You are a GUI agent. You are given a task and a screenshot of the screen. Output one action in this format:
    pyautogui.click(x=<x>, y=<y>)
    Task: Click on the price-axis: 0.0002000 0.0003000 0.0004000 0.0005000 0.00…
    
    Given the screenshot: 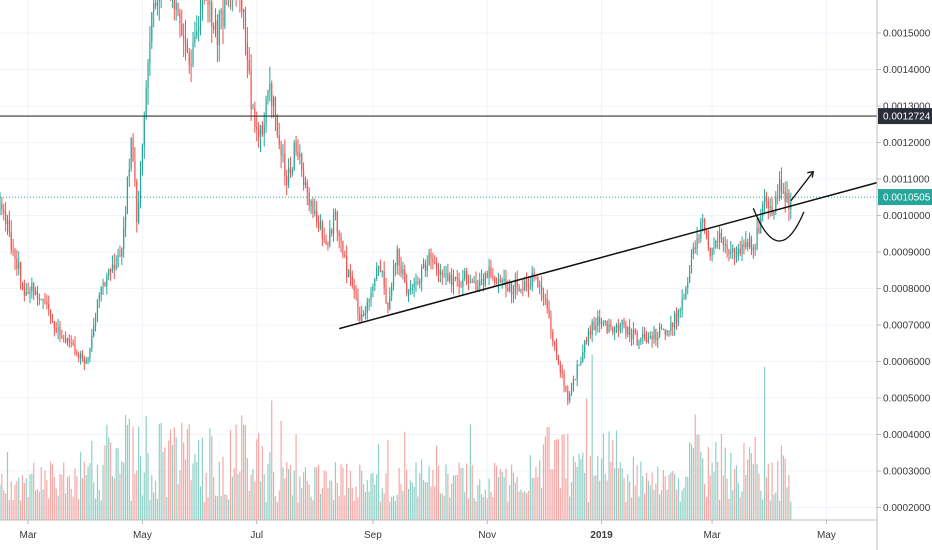 What is the action you would take?
    pyautogui.click(x=904, y=275)
    